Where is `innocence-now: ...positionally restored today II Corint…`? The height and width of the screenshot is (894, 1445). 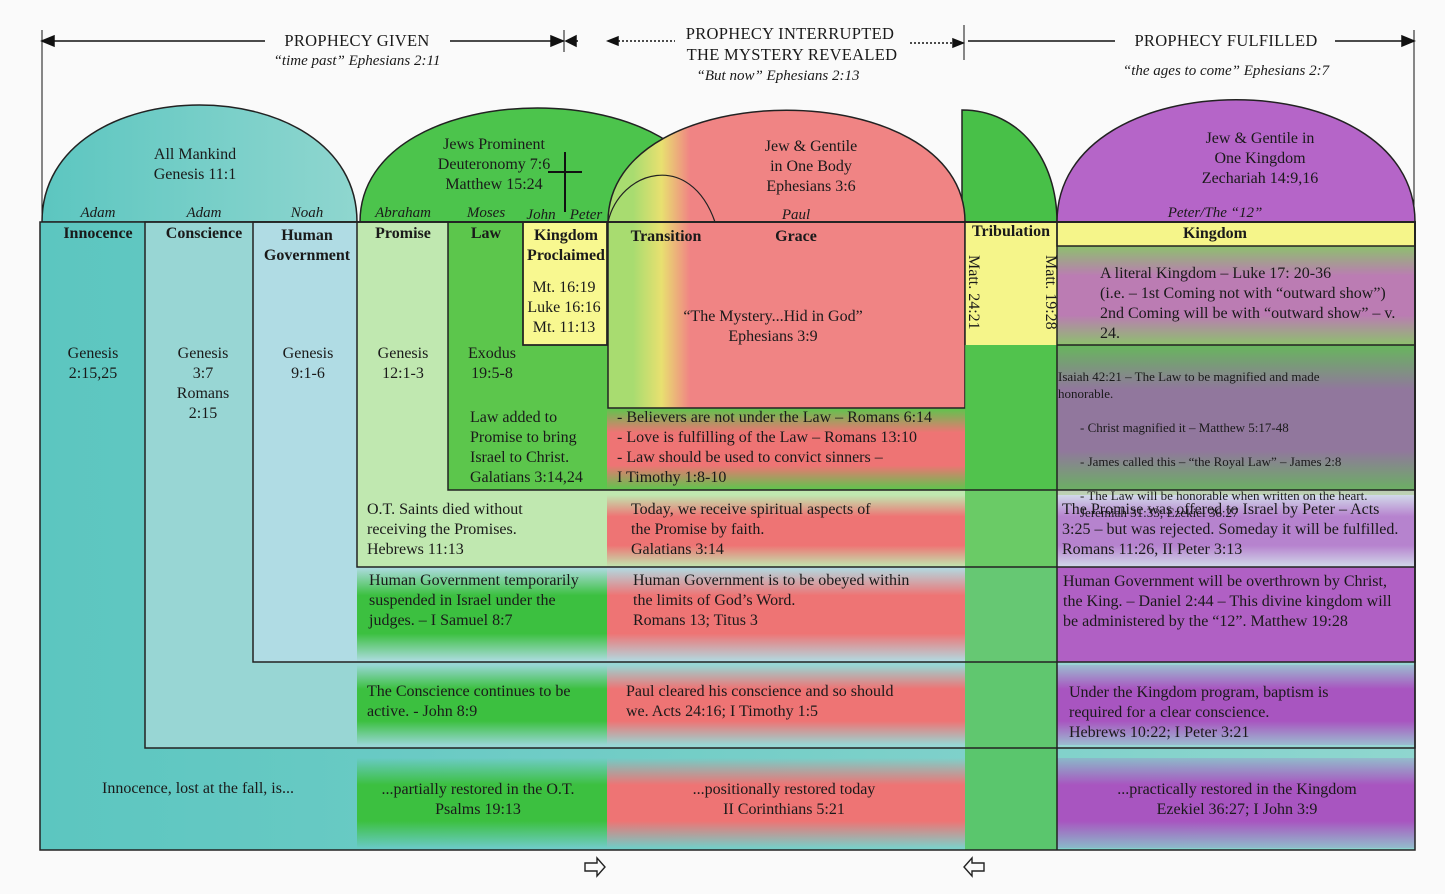 innocence-now: ...positionally restored today II Corint… is located at coordinates (784, 799).